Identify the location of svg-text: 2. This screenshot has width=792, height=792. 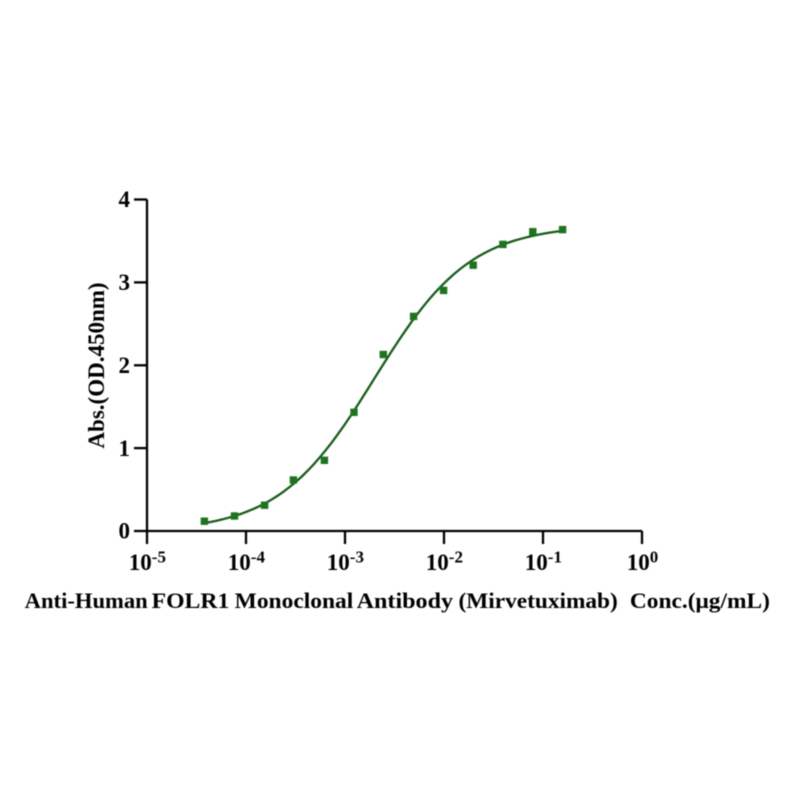
(125, 365).